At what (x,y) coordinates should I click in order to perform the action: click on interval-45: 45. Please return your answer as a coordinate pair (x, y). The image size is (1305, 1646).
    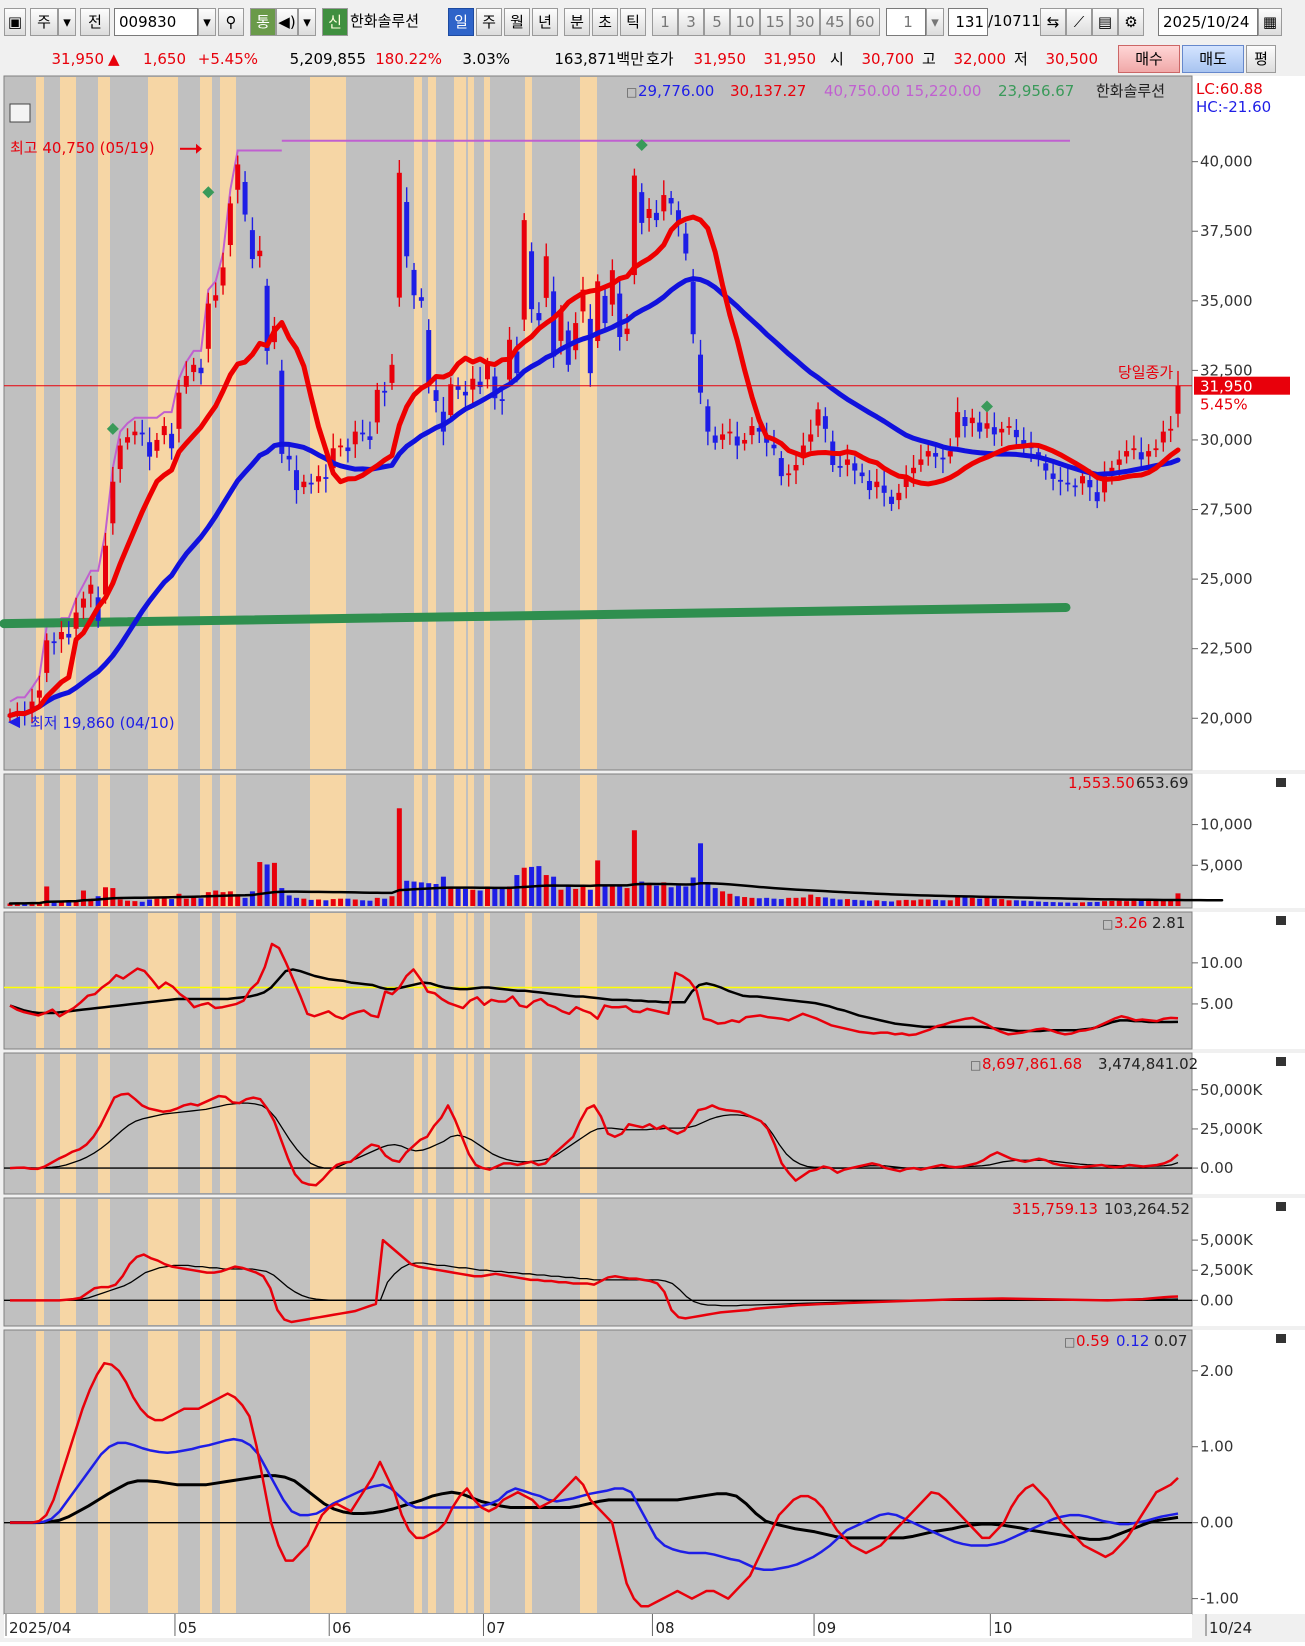
    Looking at the image, I should click on (835, 22).